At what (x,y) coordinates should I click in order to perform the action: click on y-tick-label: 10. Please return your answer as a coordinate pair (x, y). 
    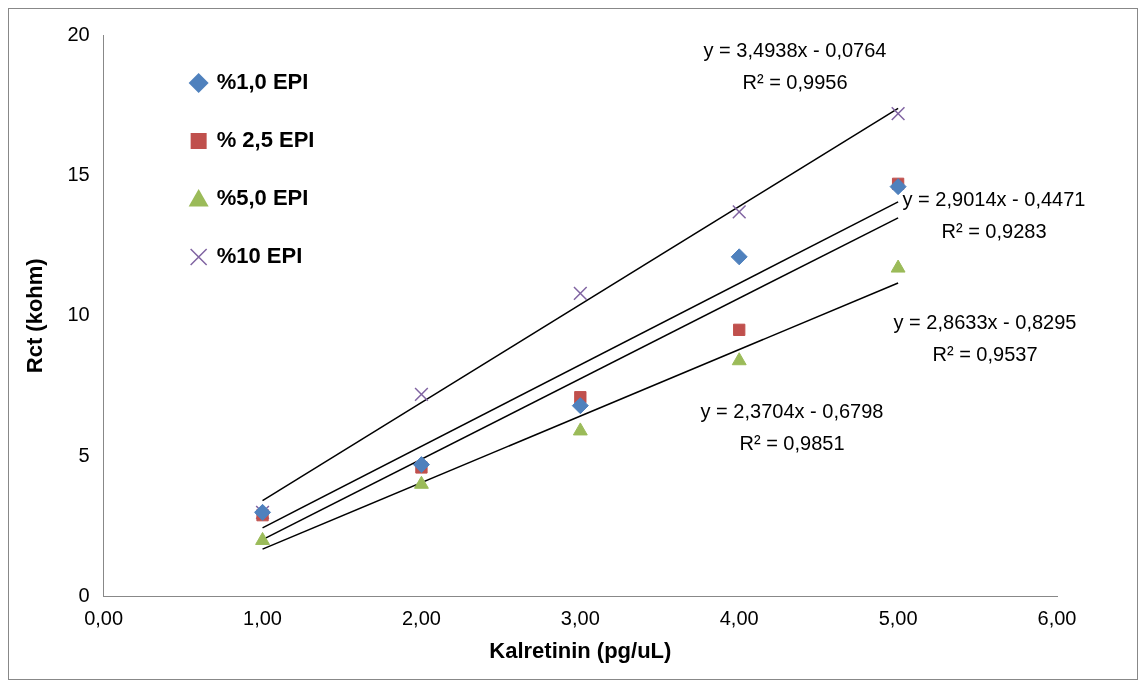
    Looking at the image, I should click on (78, 314).